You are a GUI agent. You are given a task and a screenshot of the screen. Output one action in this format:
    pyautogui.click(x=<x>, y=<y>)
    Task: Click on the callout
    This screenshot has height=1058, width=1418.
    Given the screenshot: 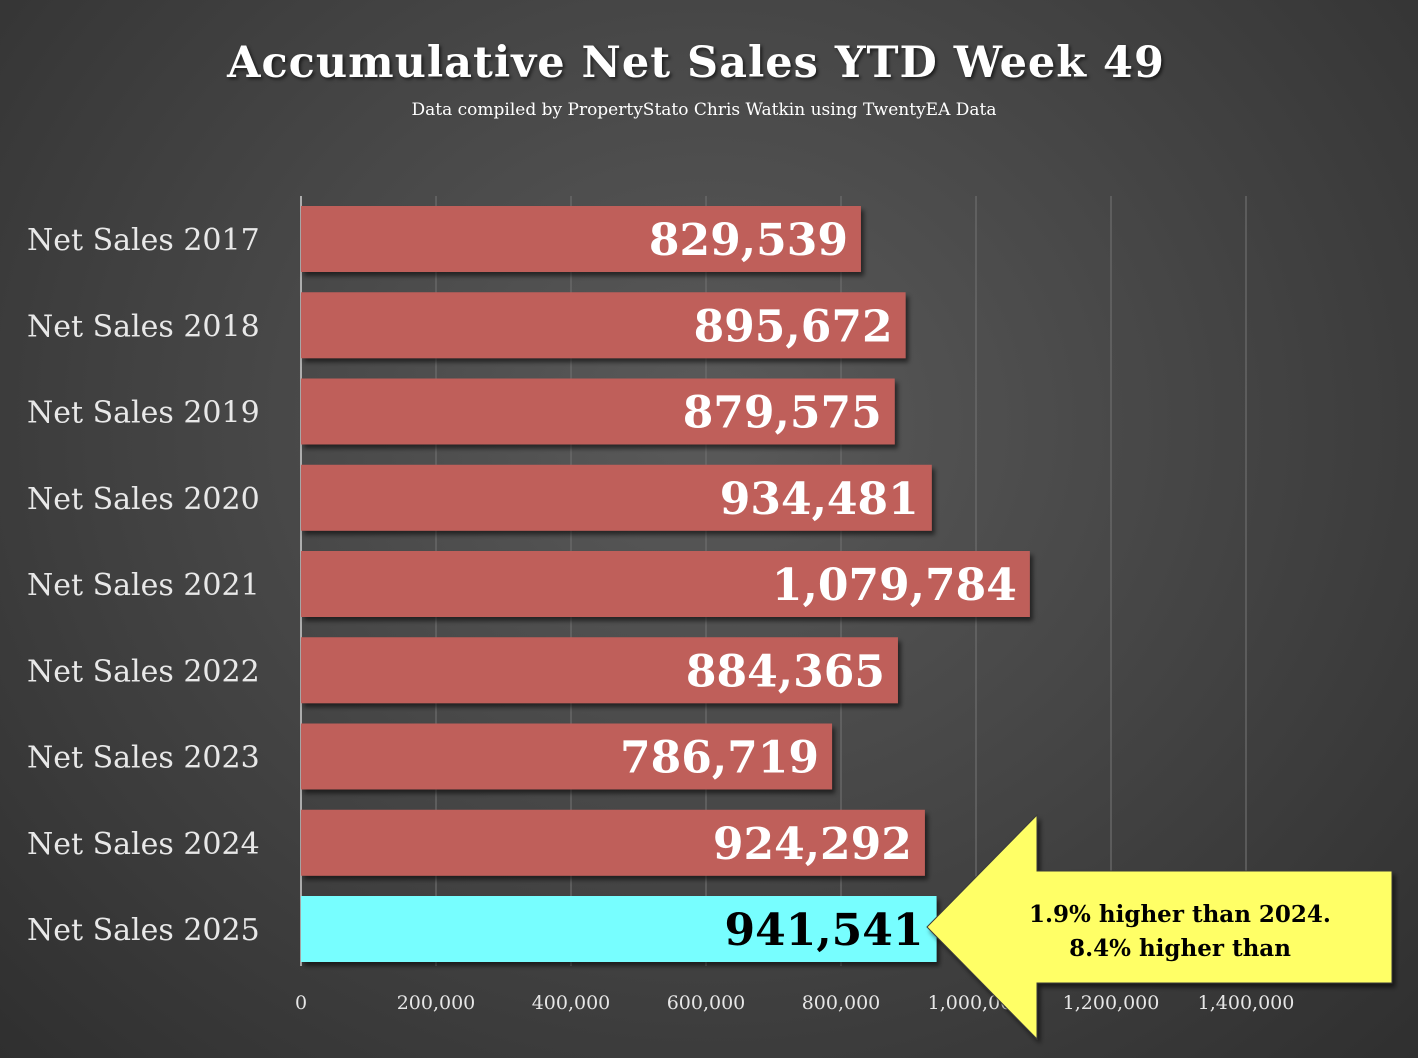 What is the action you would take?
    pyautogui.click(x=1159, y=927)
    